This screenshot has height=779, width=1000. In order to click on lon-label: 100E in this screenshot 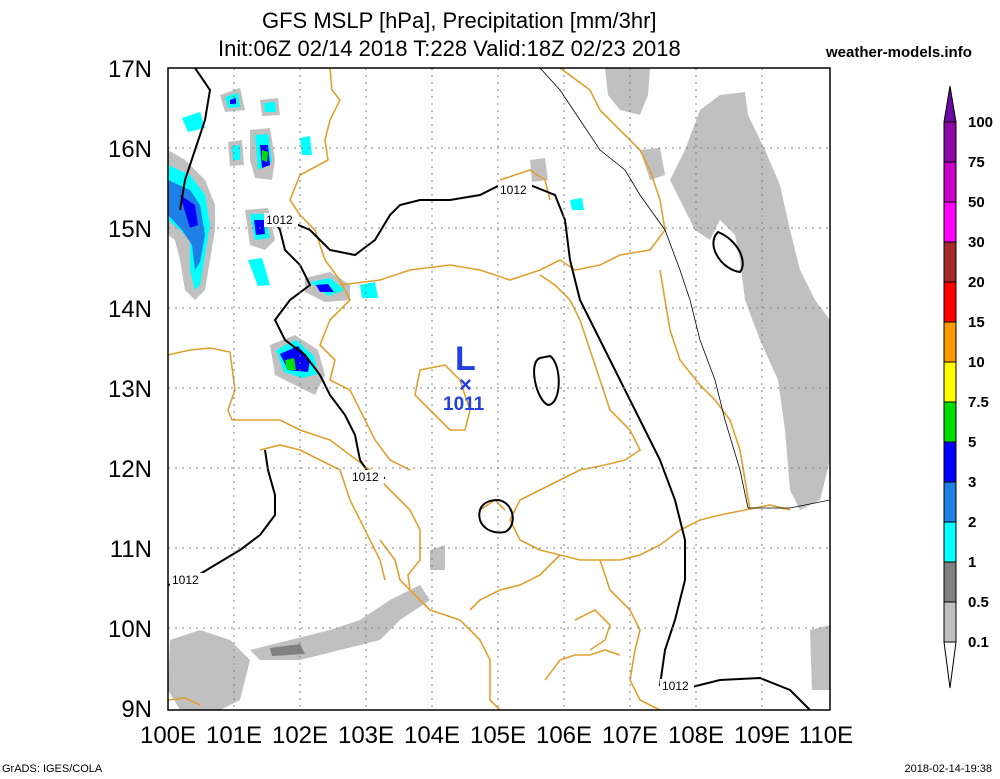, I will do `click(168, 735)`.